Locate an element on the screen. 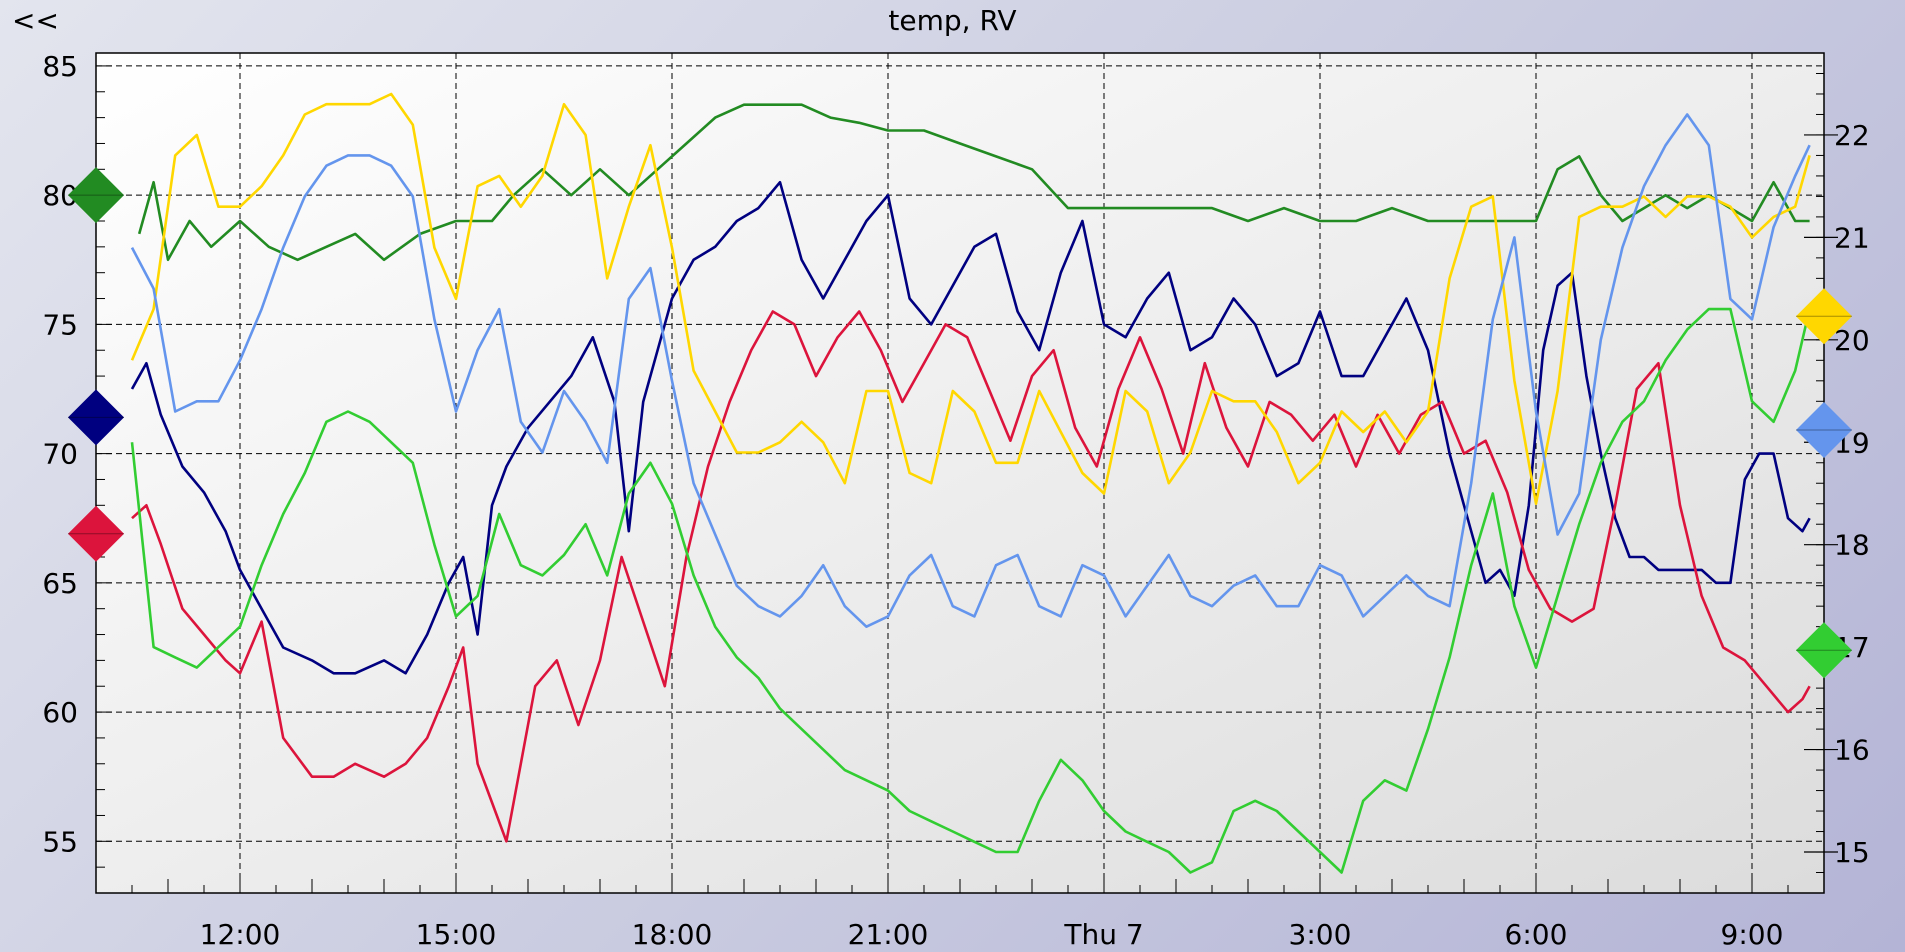  x-tick-label: 15:00 is located at coordinates (456, 934).